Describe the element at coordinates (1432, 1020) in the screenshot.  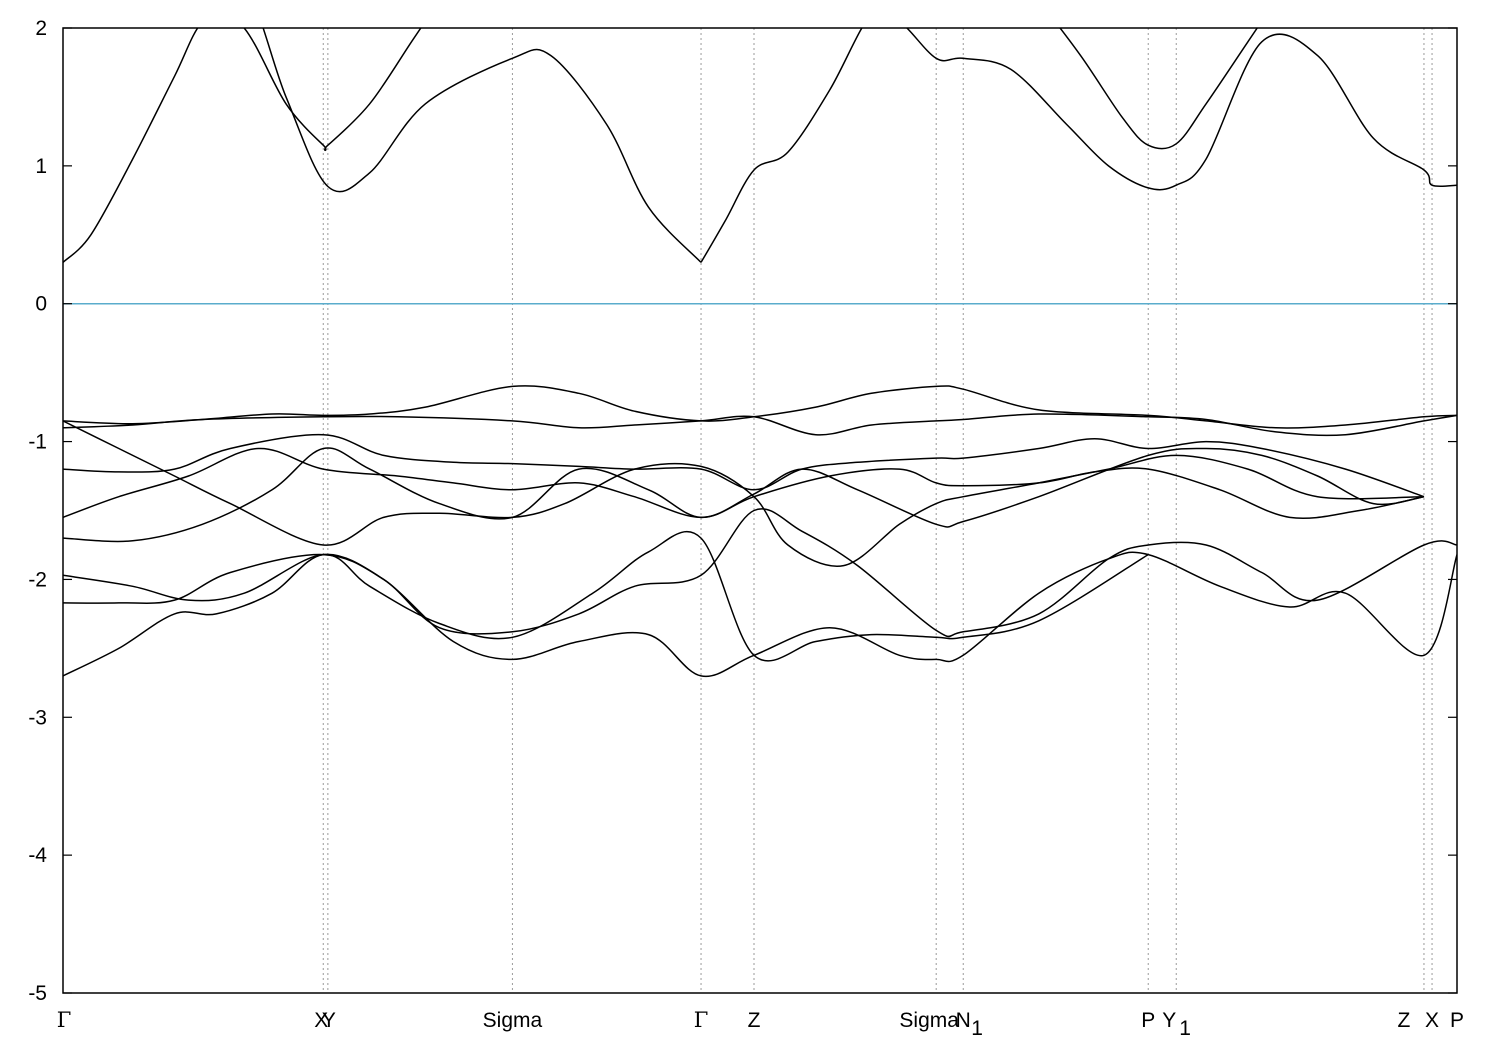
I see `kpoint-label-x2: X` at that location.